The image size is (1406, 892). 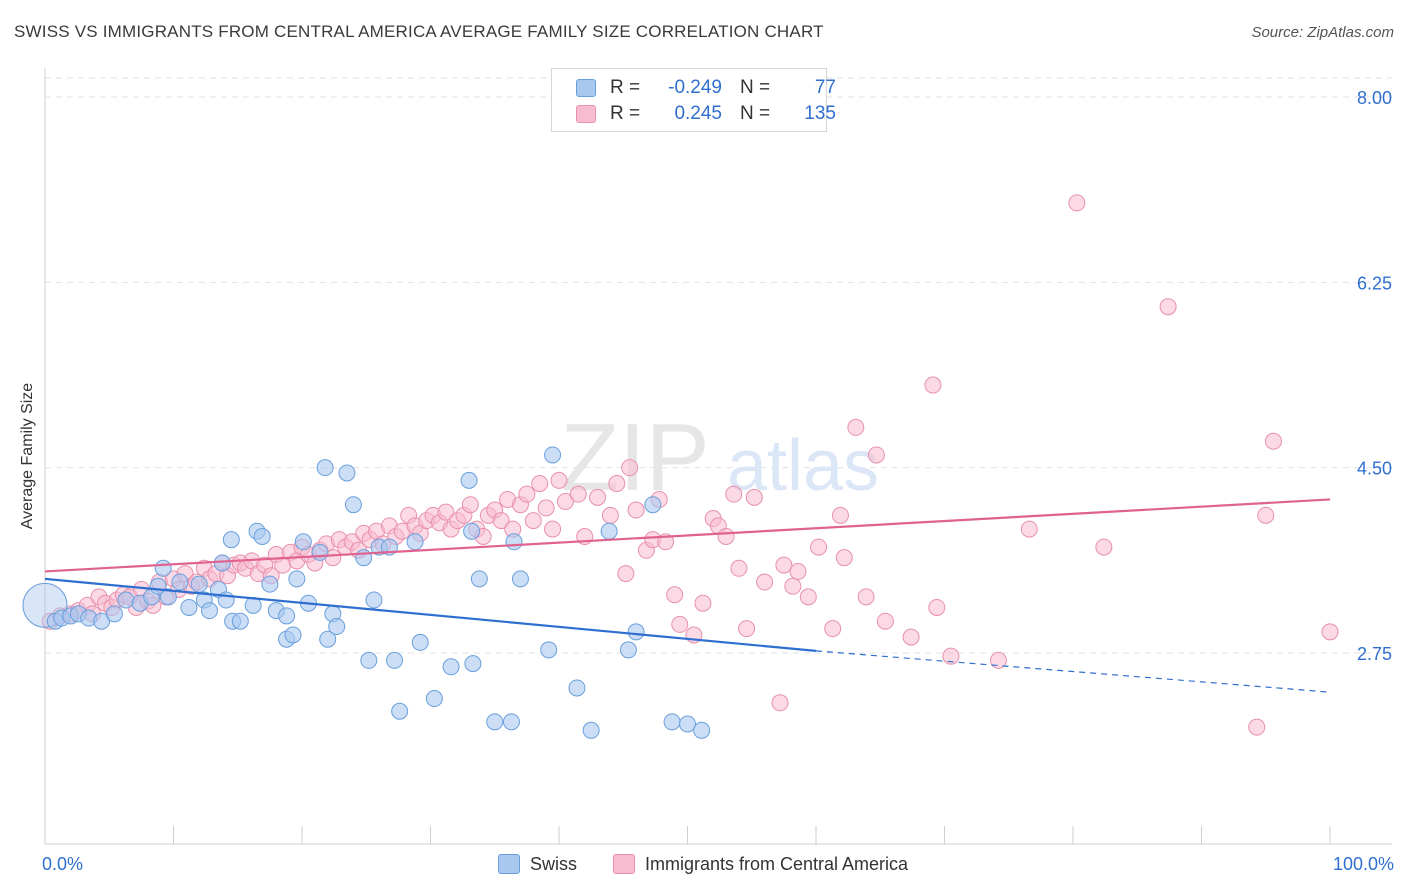 I want to click on r-value-swiss: -0.249, so click(x=695, y=87).